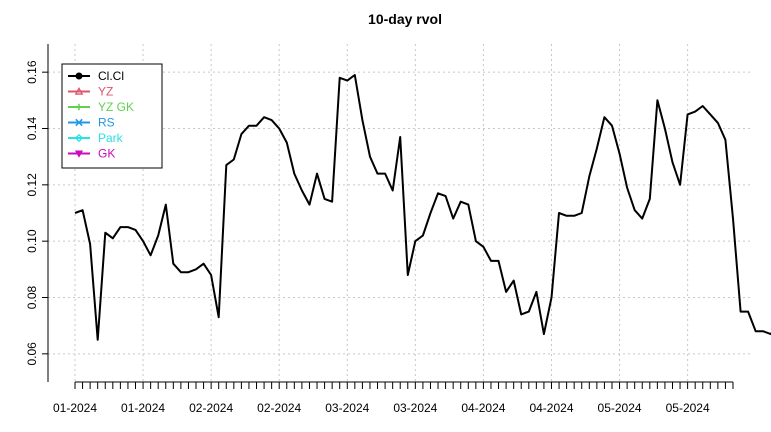  I want to click on legend-label-yz: YZ, so click(105, 92).